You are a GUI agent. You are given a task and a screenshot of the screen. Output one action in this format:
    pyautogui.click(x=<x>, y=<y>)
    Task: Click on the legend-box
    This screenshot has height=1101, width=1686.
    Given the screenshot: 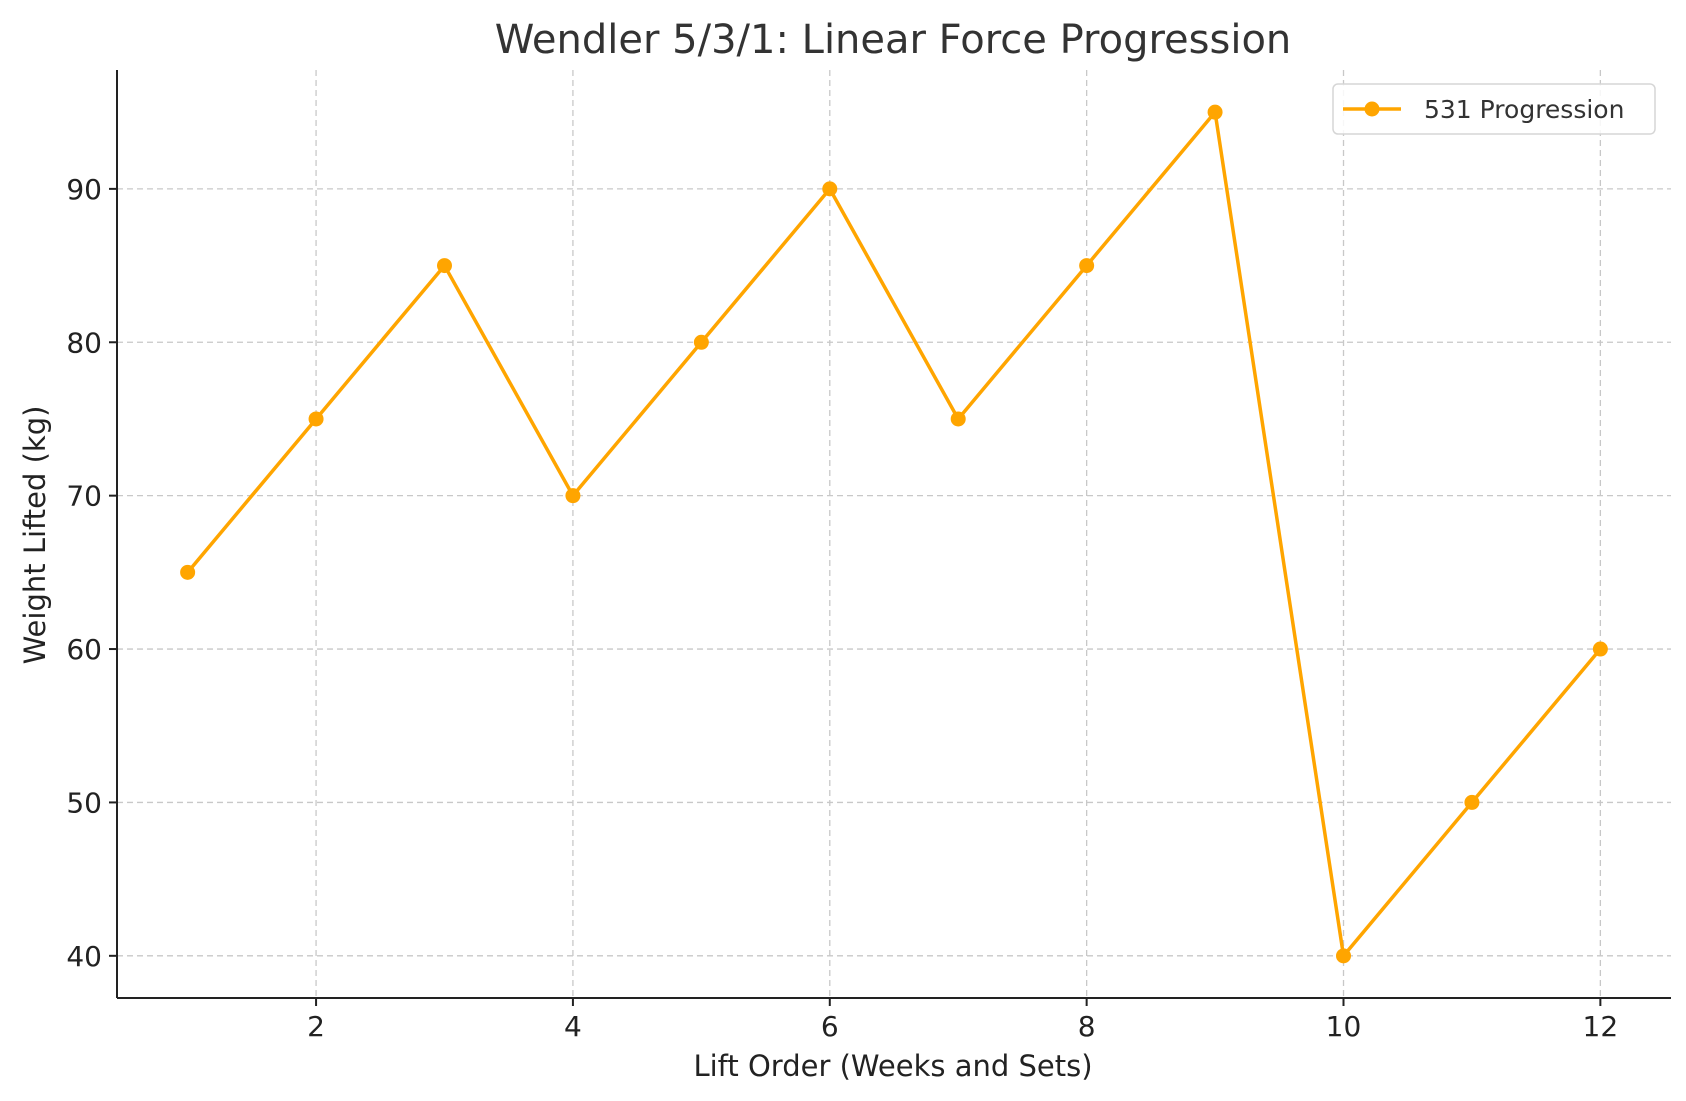 What is the action you would take?
    pyautogui.click(x=1494, y=109)
    